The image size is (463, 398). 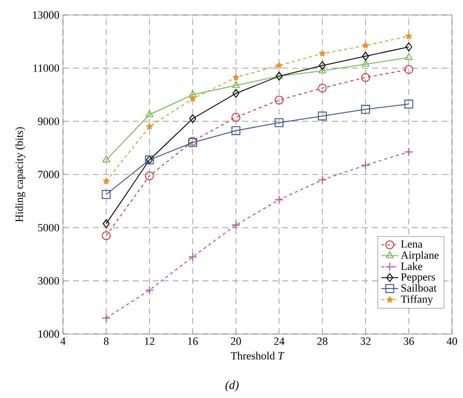 What do you see at coordinates (411, 244) in the screenshot?
I see `legend-label: Lena` at bounding box center [411, 244].